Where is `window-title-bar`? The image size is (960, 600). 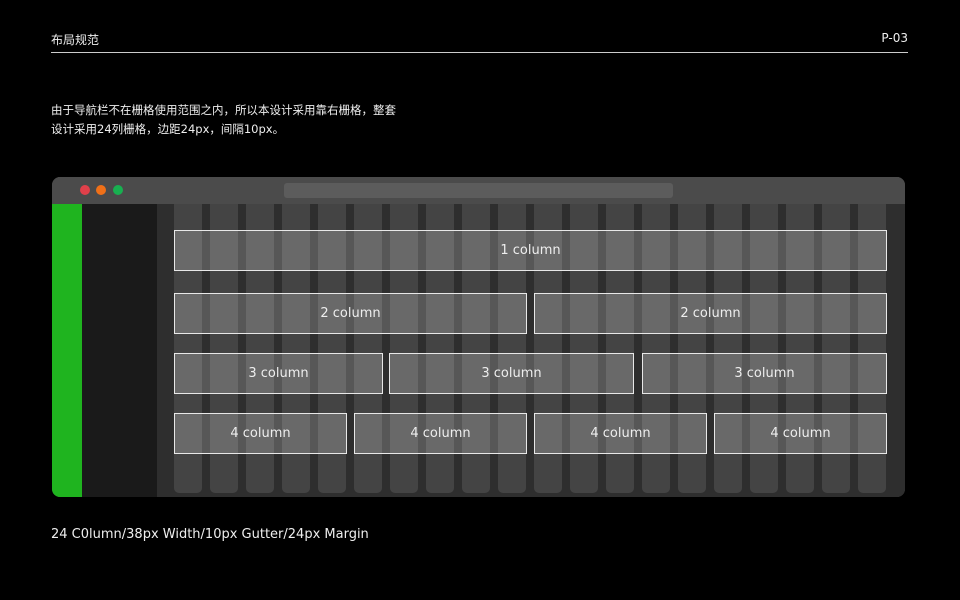 window-title-bar is located at coordinates (478, 190).